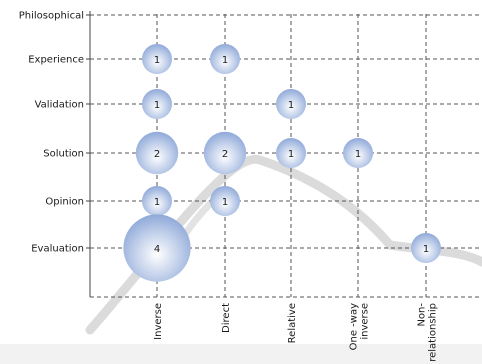  I want to click on x-tick-label: Relative, so click(292, 323).